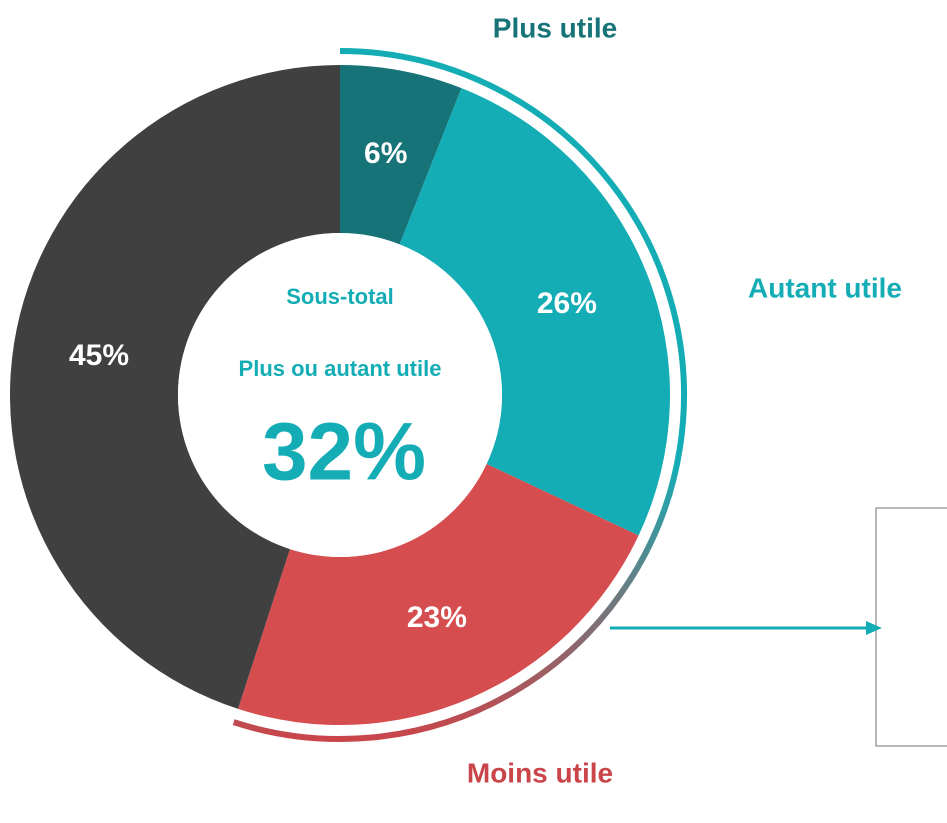  Describe the element at coordinates (555, 27) in the screenshot. I see `category-label: Plus utile` at that location.